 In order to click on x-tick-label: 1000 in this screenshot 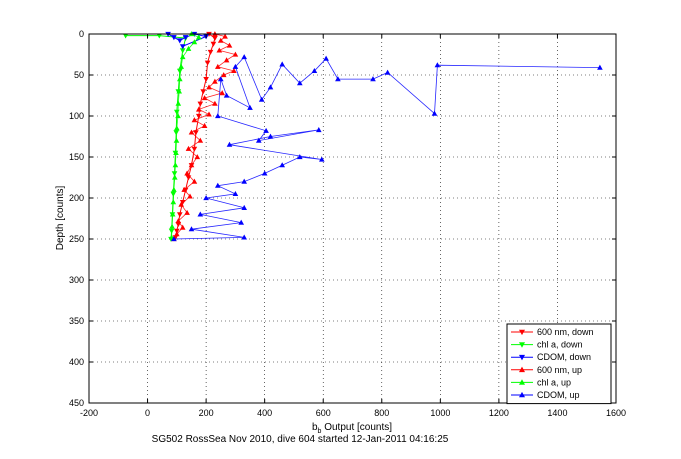, I will do `click(440, 413)`.